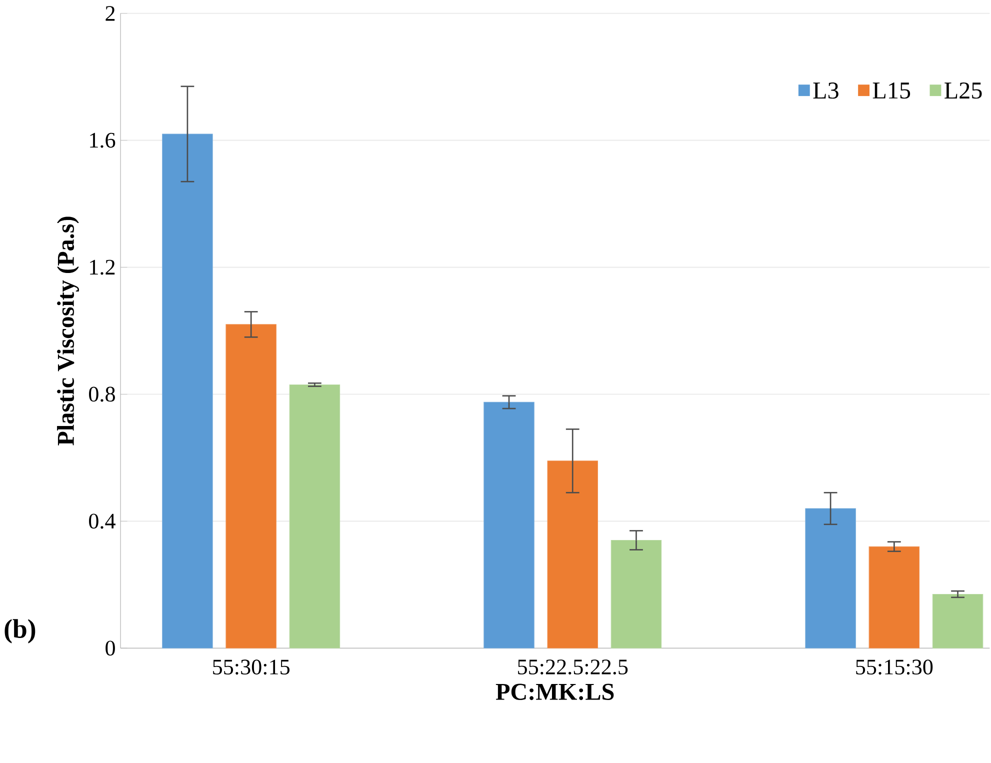 This screenshot has height=763, width=991. What do you see at coordinates (102, 267) in the screenshot?
I see `y-tick-label: 1.2` at bounding box center [102, 267].